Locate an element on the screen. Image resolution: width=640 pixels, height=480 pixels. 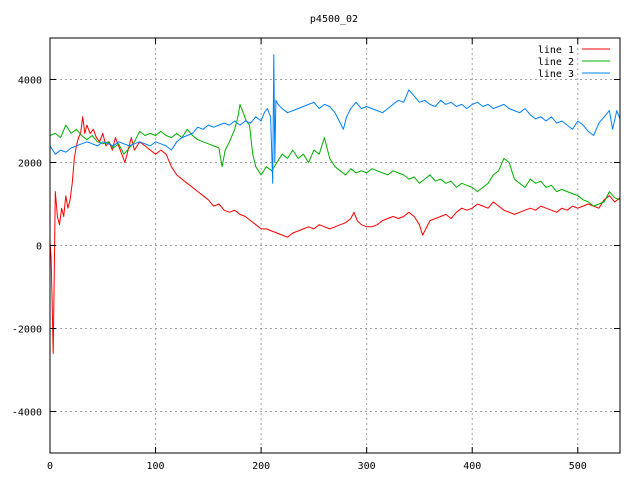
legend-label-2: line 2 is located at coordinates (556, 62).